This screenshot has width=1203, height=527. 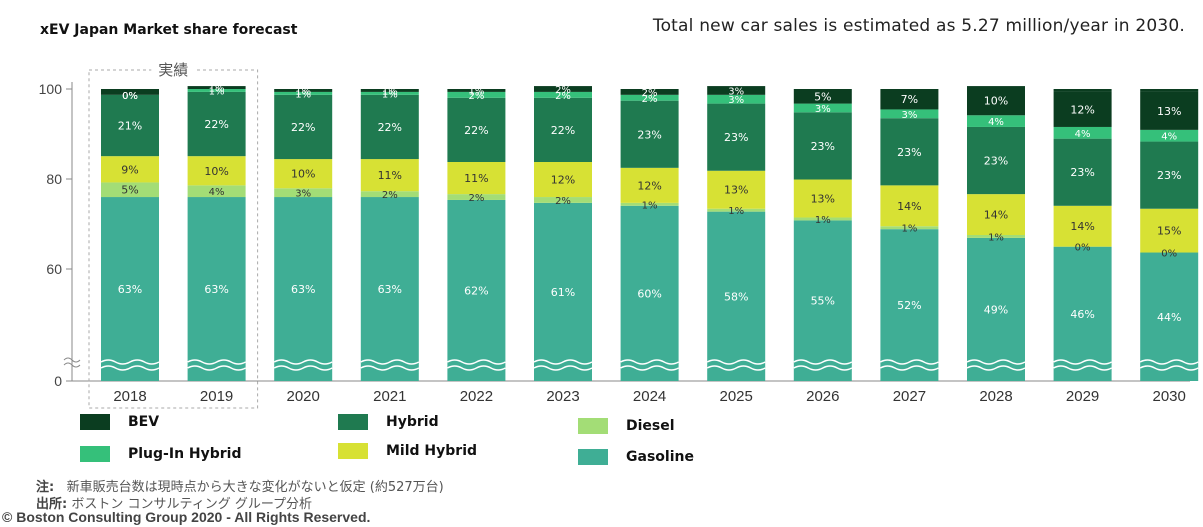 I want to click on data-label-gasoline: 58%, so click(x=736, y=296).